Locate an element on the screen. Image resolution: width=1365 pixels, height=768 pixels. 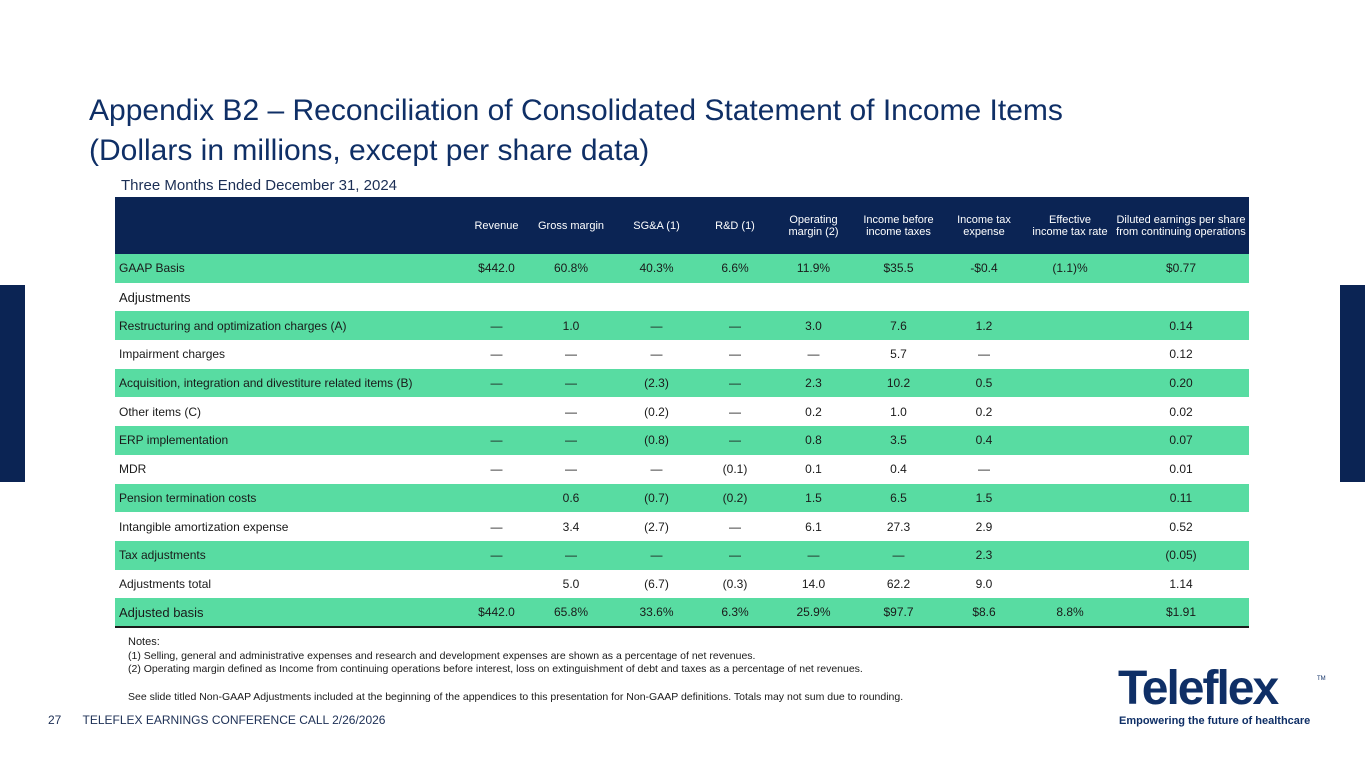
table-cell: 0.52 is located at coordinates (1181, 526).